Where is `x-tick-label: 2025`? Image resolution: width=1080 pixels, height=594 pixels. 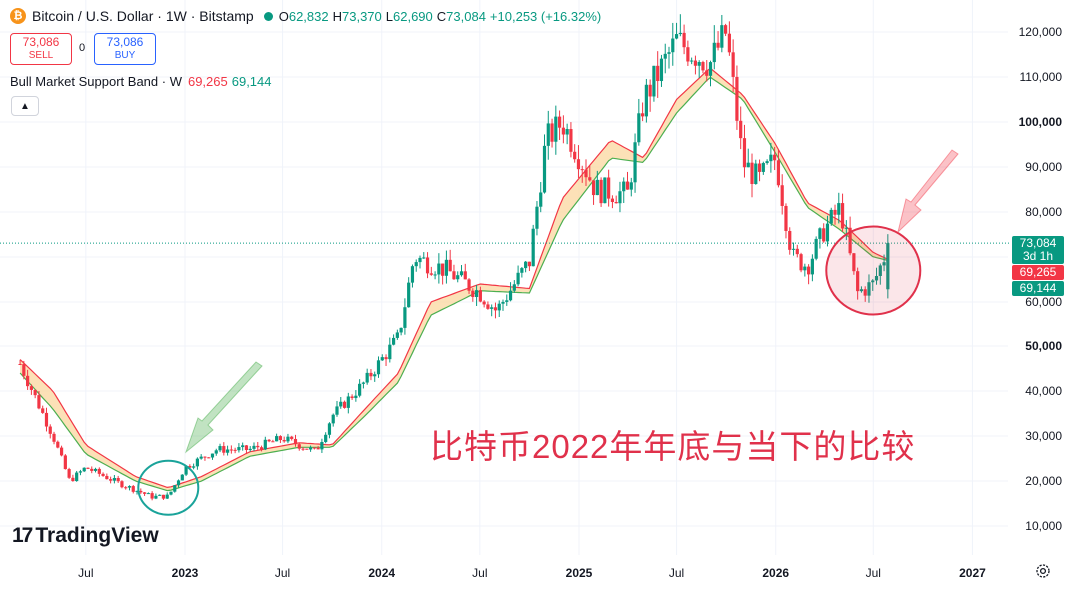 x-tick-label: 2025 is located at coordinates (579, 573).